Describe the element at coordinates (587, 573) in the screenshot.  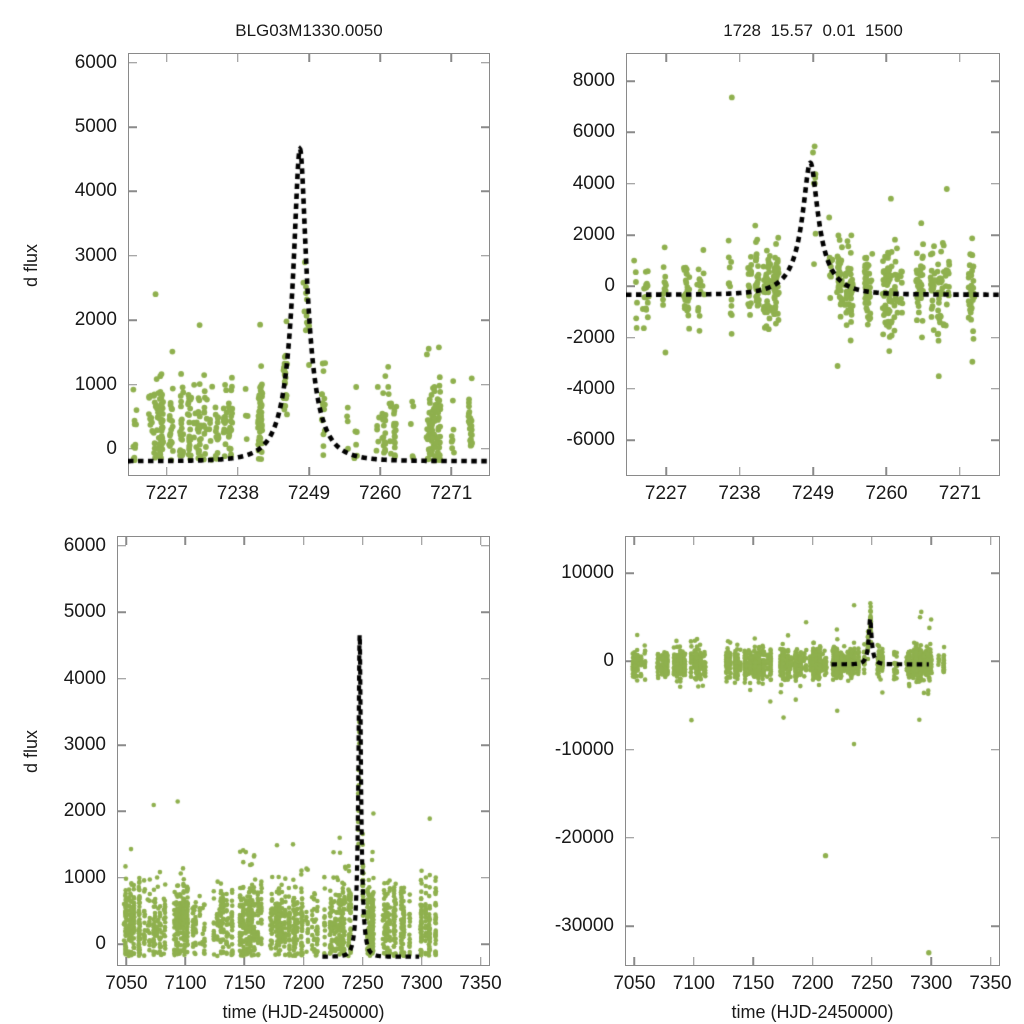
I see `y-tick-label: 10000` at that location.